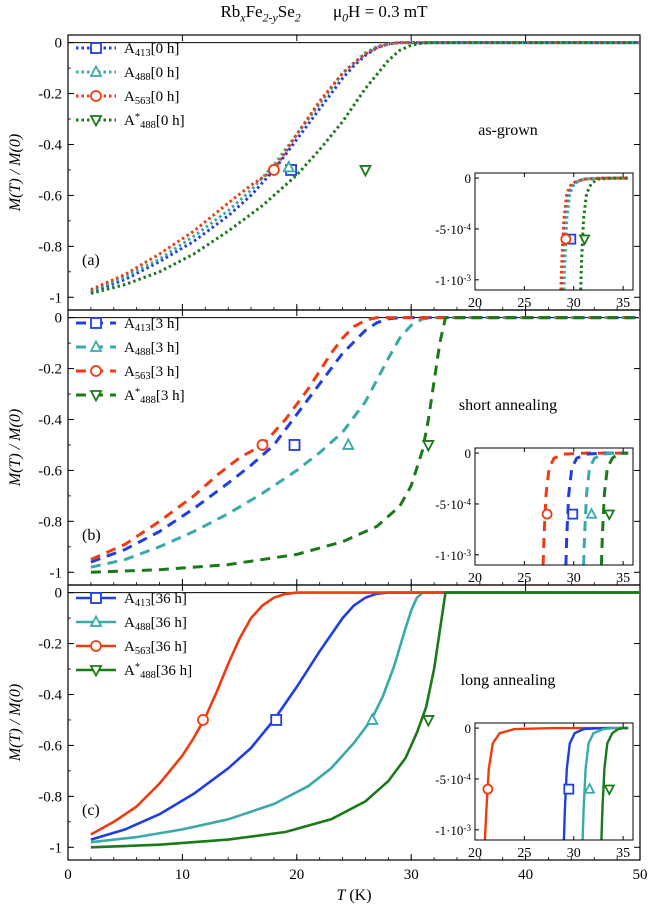  What do you see at coordinates (296, 875) in the screenshot?
I see `x-tick-label: 20` at bounding box center [296, 875].